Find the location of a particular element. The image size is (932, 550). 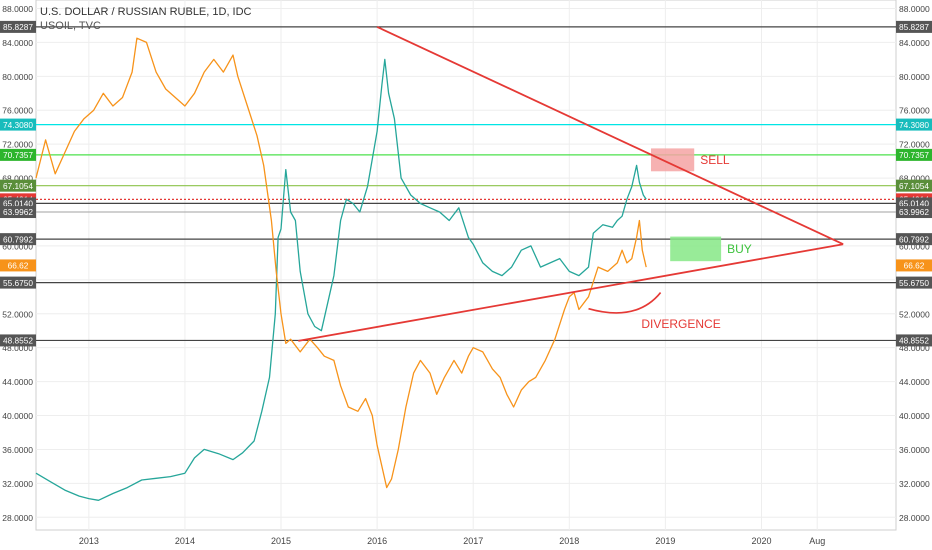

x-tick-label: 2019 is located at coordinates (665, 541).